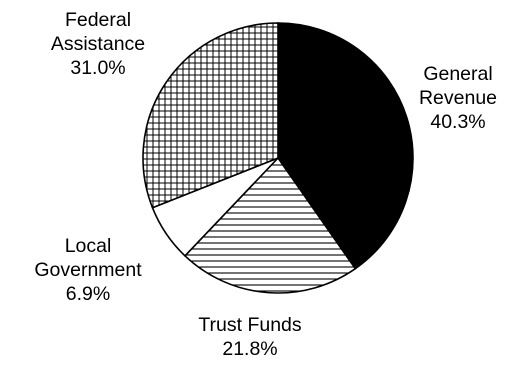 Image resolution: width=525 pixels, height=372 pixels. I want to click on slice-value-label: 6.9%, so click(88, 294).